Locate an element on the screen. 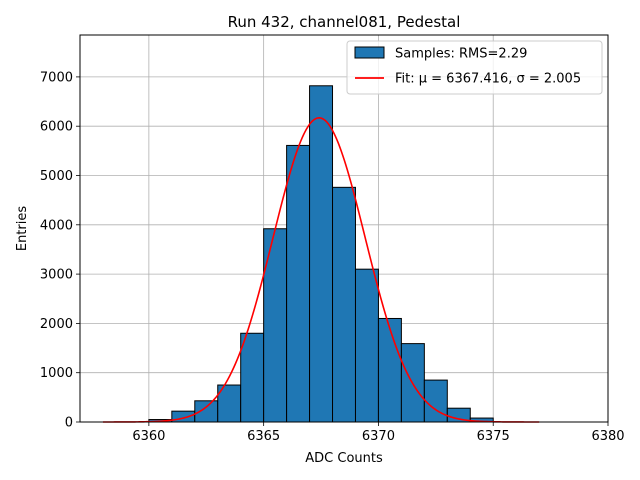  y-tick-label: 0 is located at coordinates (69, 423).